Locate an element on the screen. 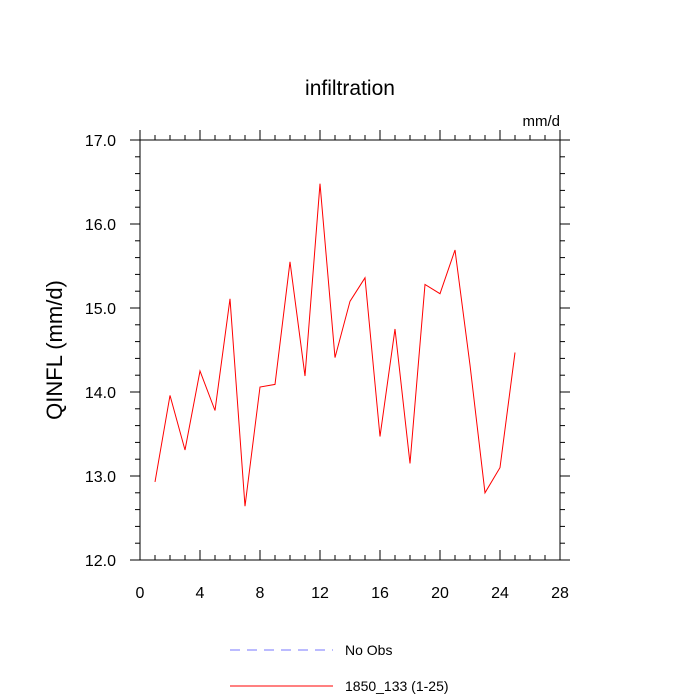  y-tick-label: 14.0 is located at coordinates (100, 393).